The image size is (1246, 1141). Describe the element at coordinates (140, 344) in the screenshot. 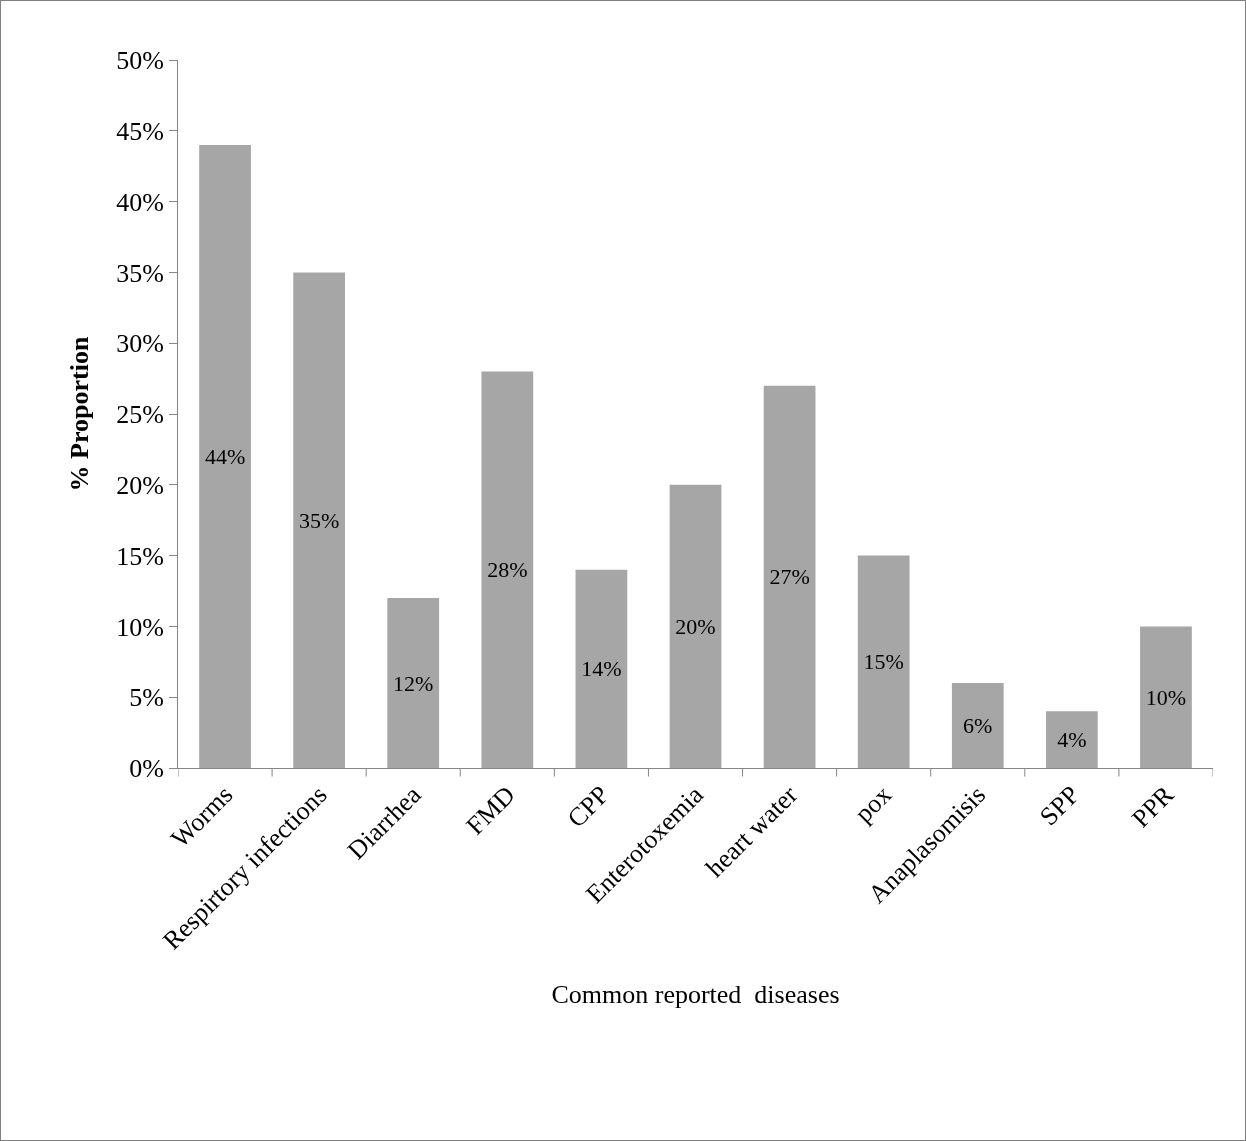

I see `y-tick-label: 30%` at that location.